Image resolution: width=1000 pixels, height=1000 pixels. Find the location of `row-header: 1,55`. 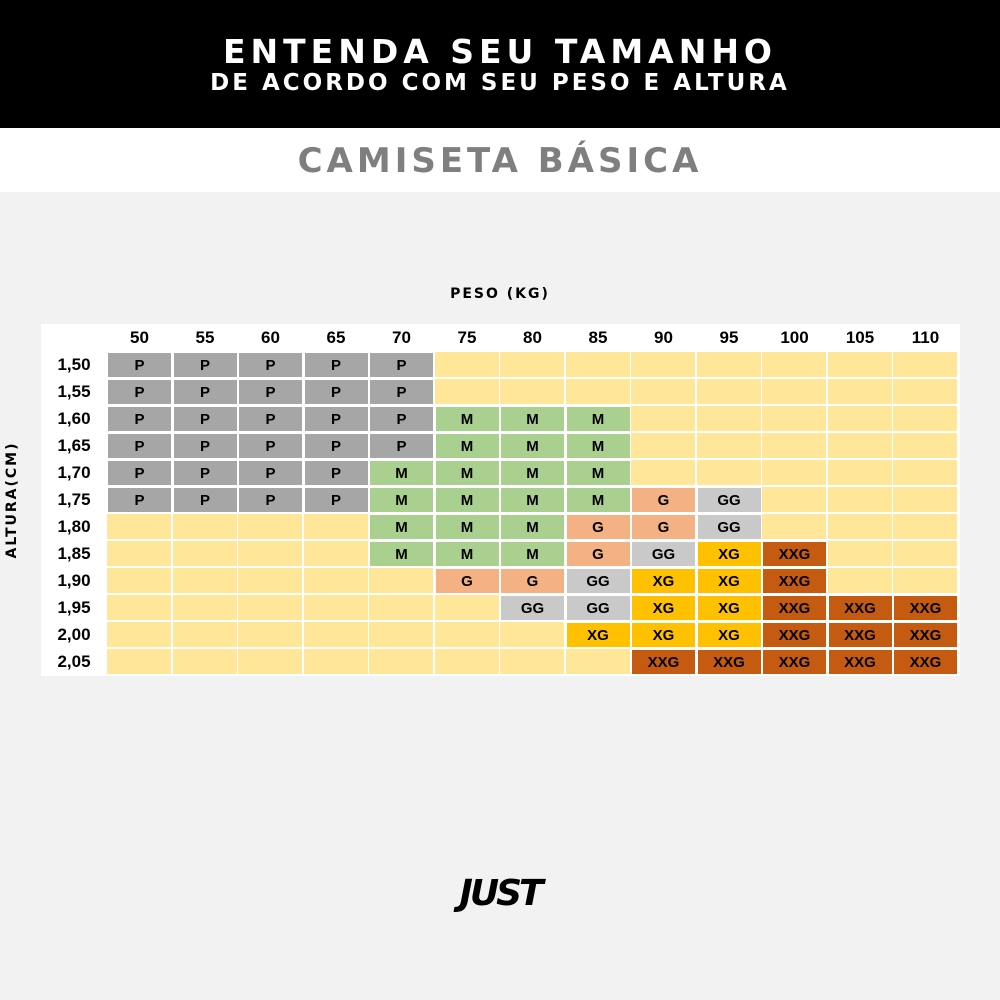

row-header: 1,55 is located at coordinates (74, 391).